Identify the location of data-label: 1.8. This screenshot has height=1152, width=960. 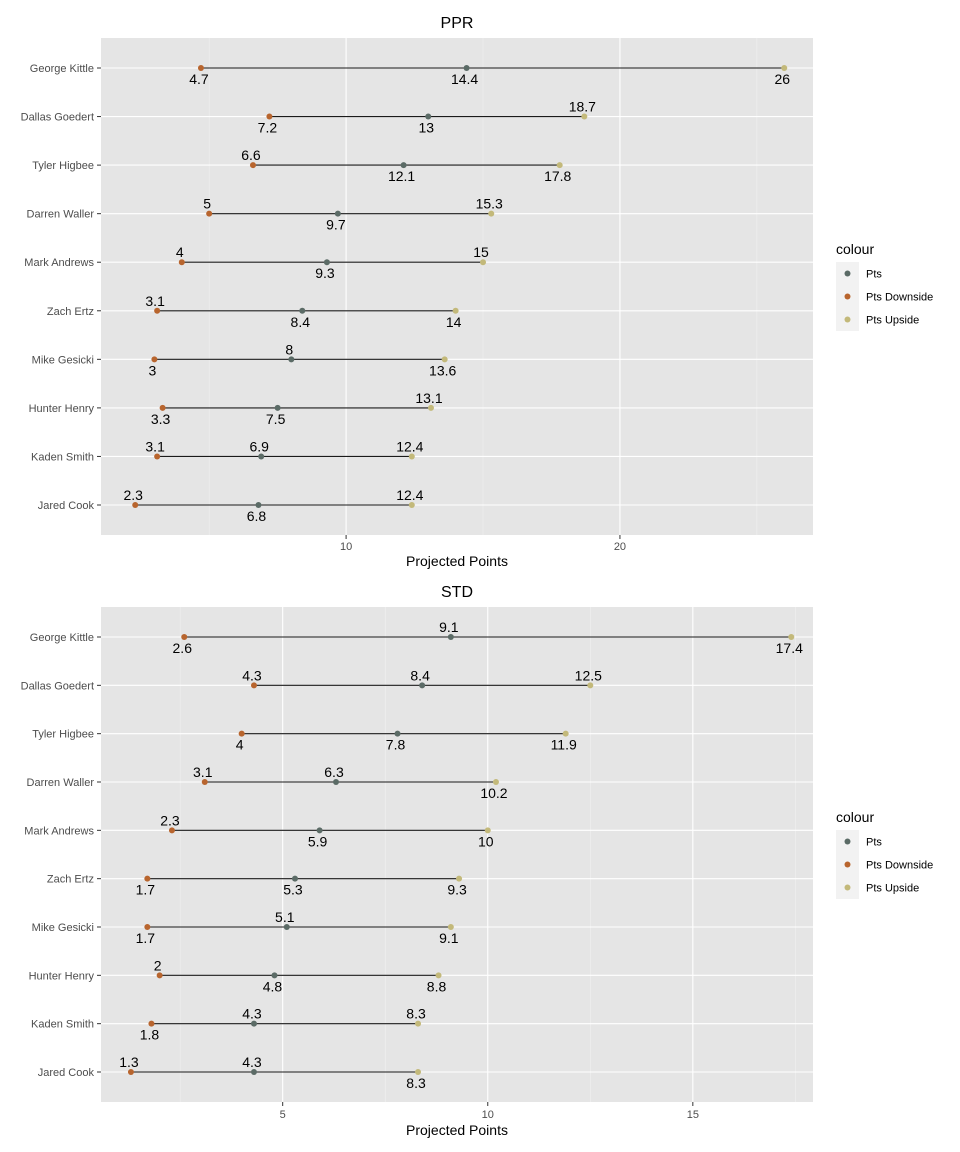
(150, 1035).